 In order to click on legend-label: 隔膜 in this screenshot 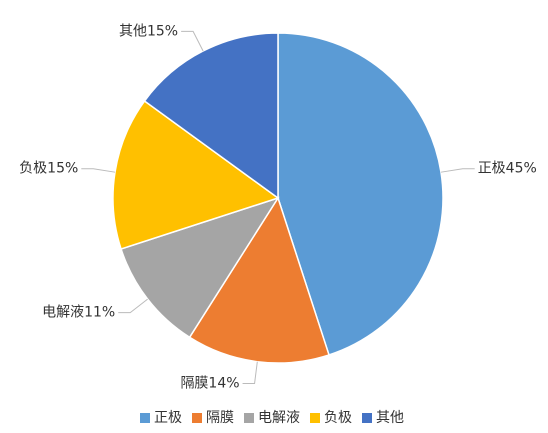, I will do `click(220, 418)`.